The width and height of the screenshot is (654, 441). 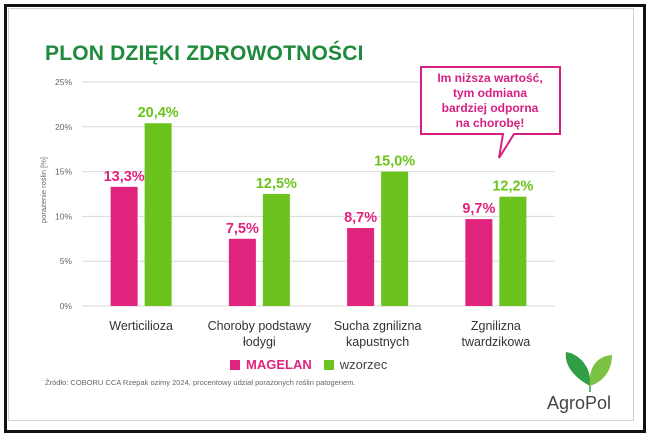 What do you see at coordinates (63, 127) in the screenshot?
I see `y-tick-label: 20%` at bounding box center [63, 127].